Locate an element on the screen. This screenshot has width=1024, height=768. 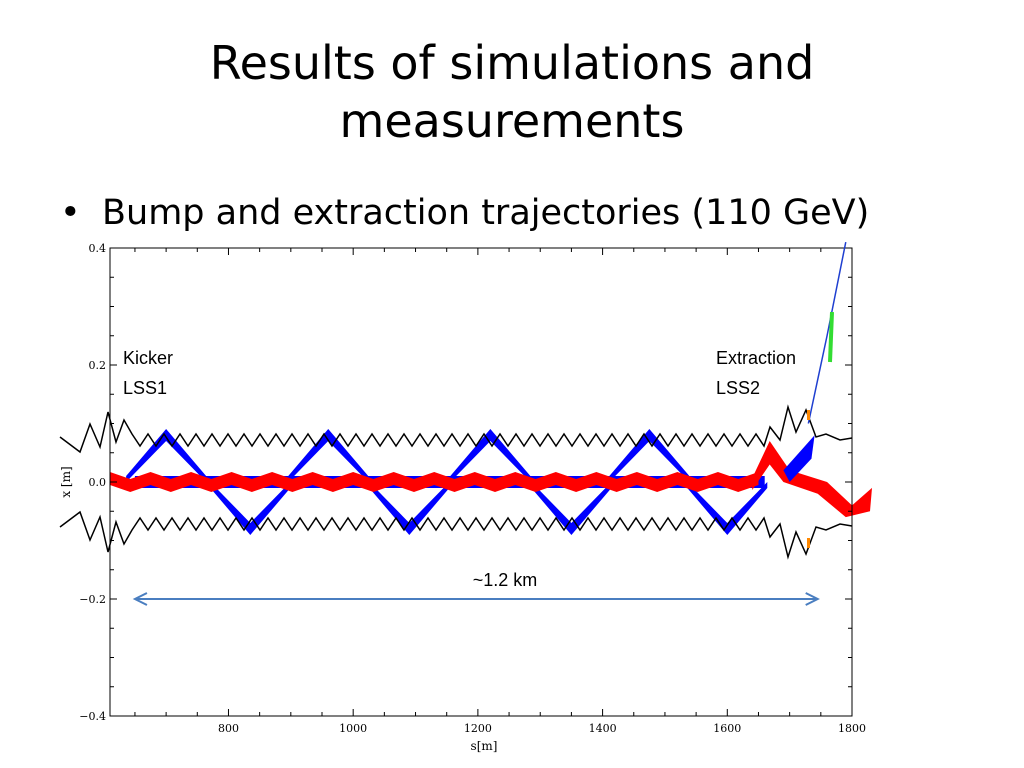
bump-band-tail is located at coordinates (799, 458).